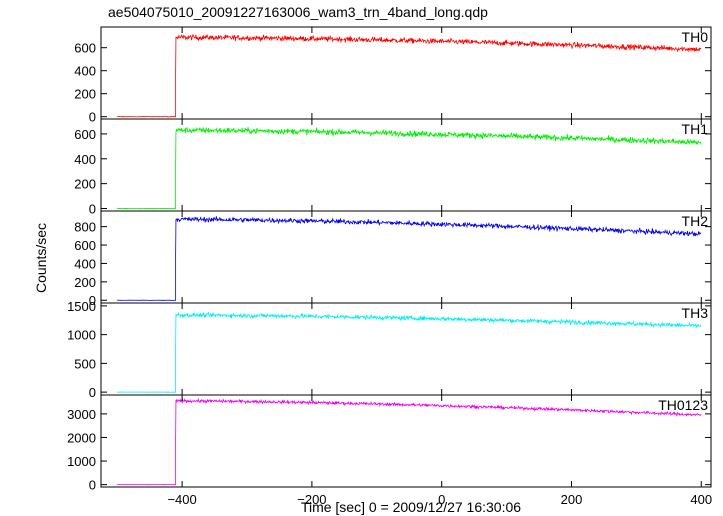  Describe the element at coordinates (701, 499) in the screenshot. I see `x-tick-label: 400` at that location.